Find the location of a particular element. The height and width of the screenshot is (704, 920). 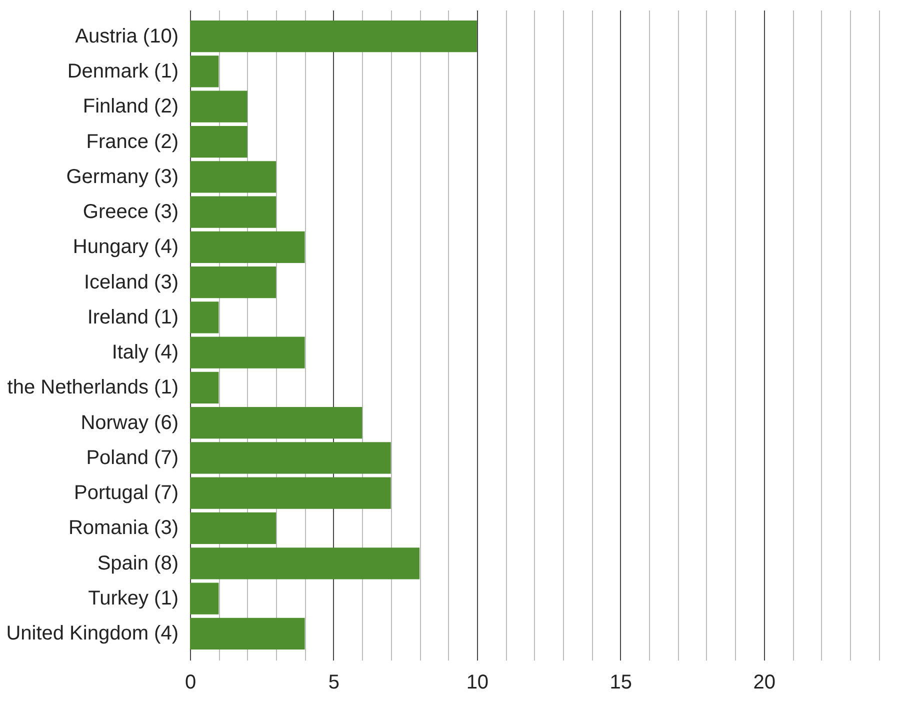

y-tick-label: Portugal (7) is located at coordinates (126, 493).